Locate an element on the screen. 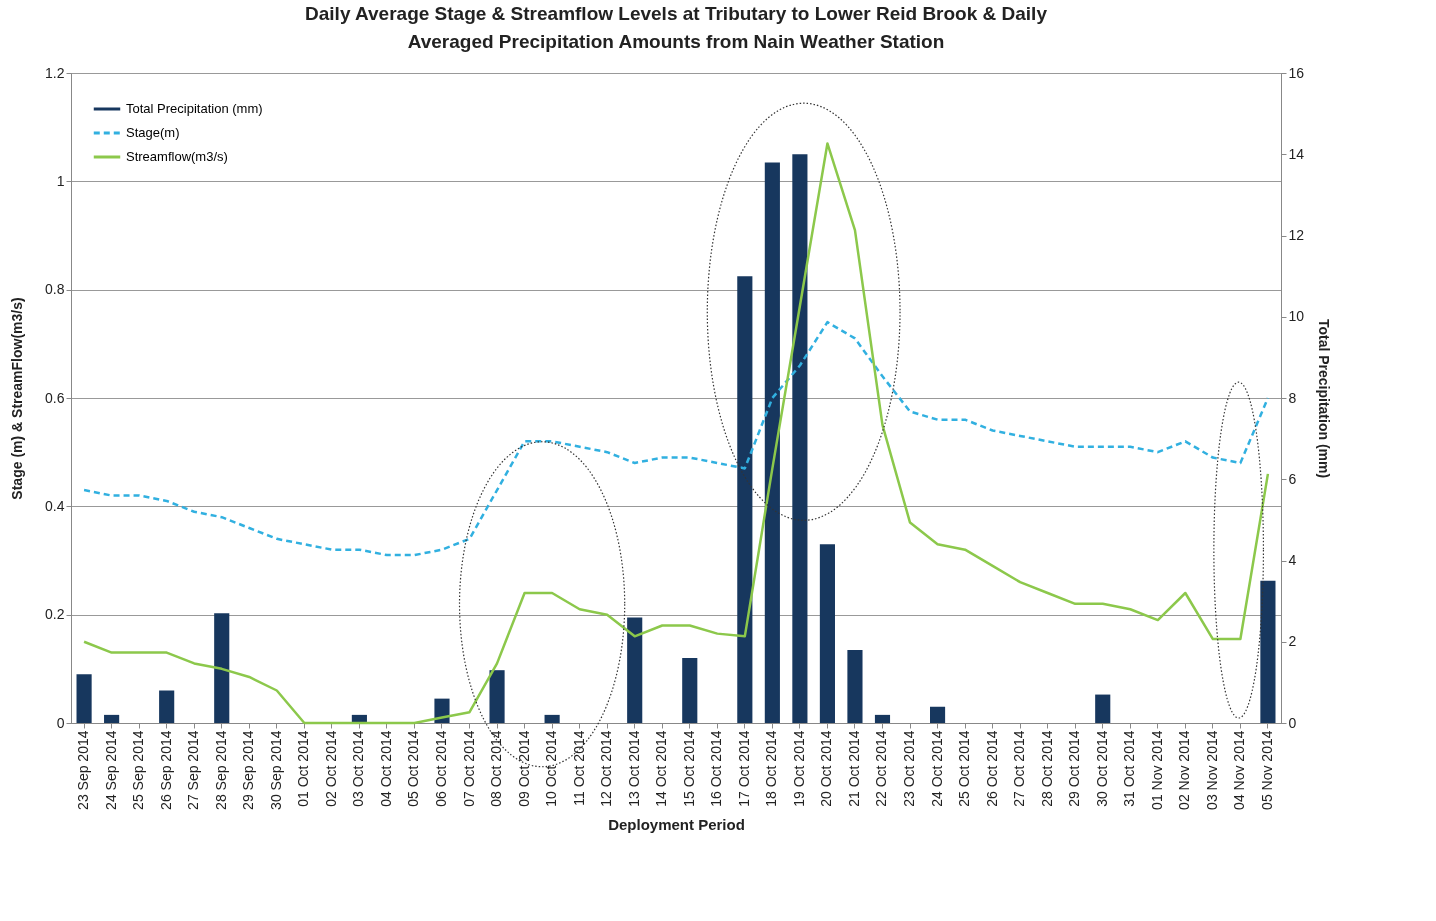  x-tick-label: 17 Oct 2014 is located at coordinates (743, 768).